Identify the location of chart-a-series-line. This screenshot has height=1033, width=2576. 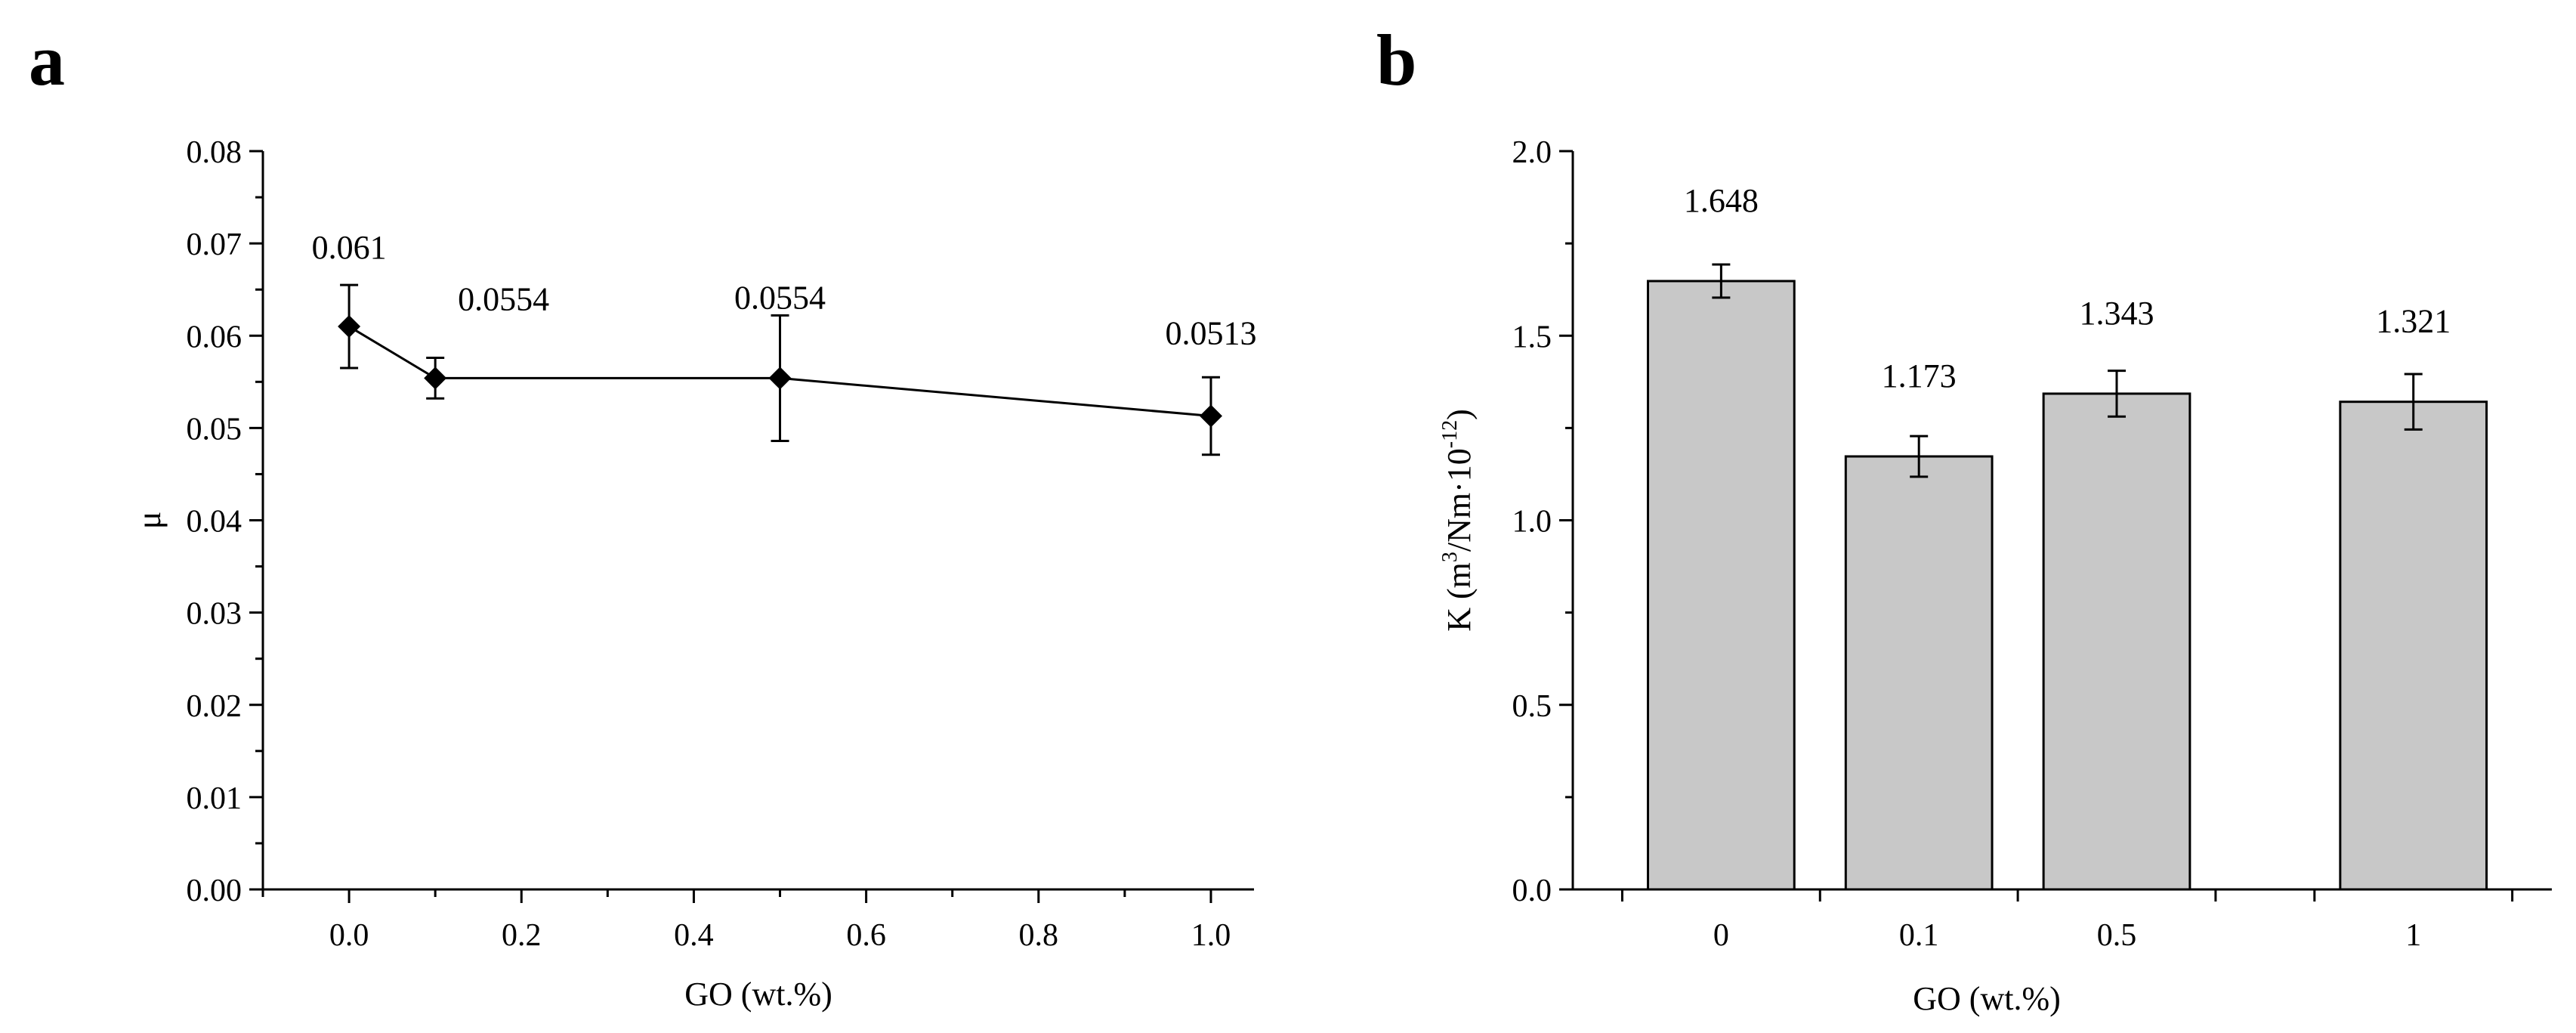
(780, 371).